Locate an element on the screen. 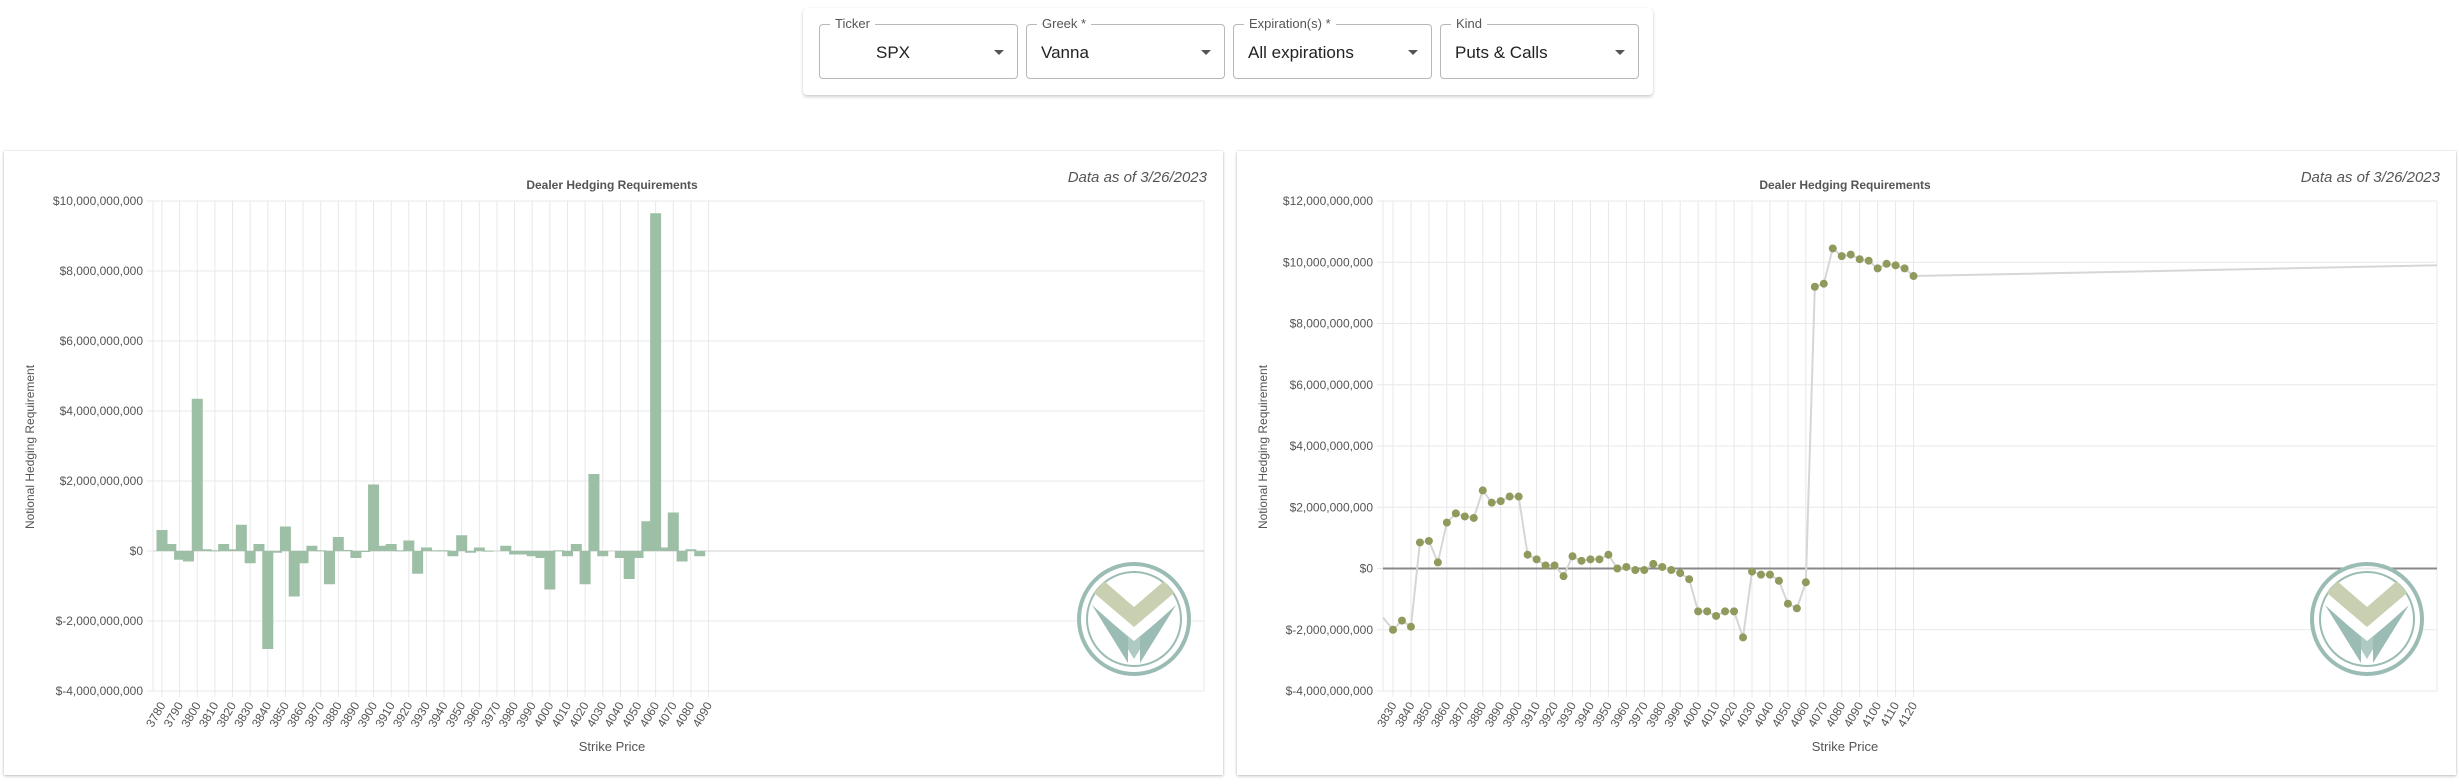  y-tick-label: $6,000,000,000 is located at coordinates (102, 341).